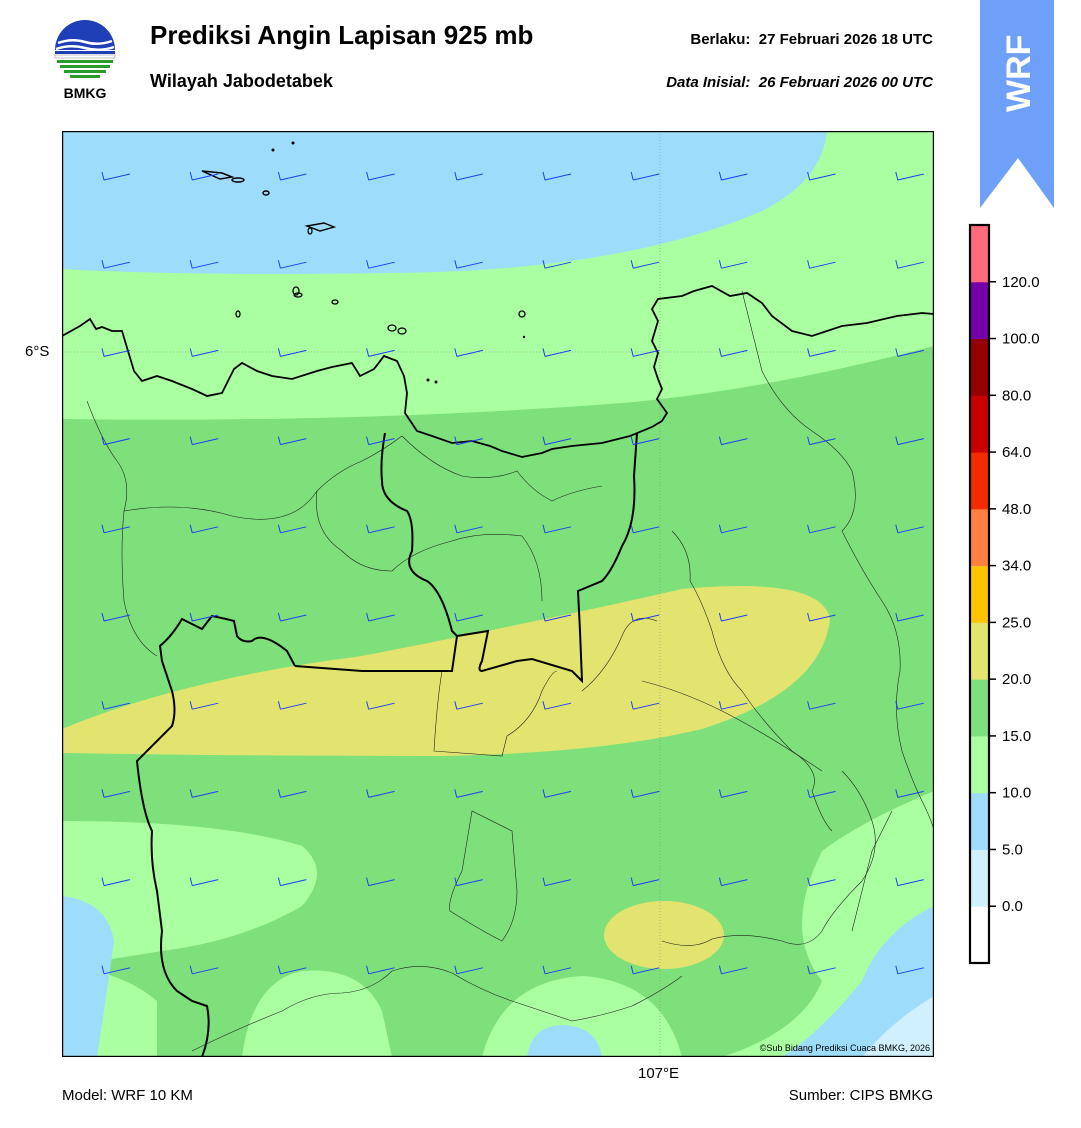 Image resolution: width=1081 pixels, height=1128 pixels. Describe the element at coordinates (659, 1073) in the screenshot. I see `lon-label: 107°E` at that location.